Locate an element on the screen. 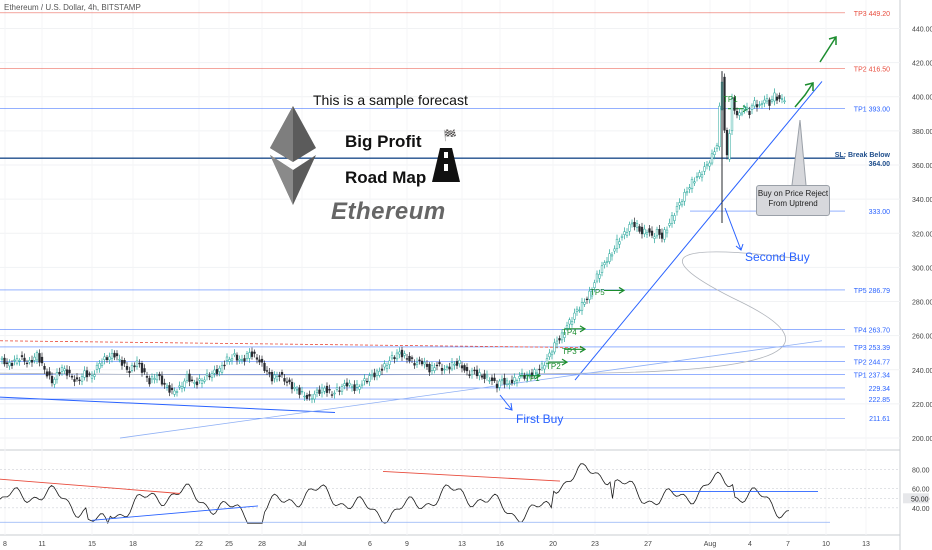 This screenshot has height=550, width=932. rsi-tick-label: 80.00 is located at coordinates (921, 471).